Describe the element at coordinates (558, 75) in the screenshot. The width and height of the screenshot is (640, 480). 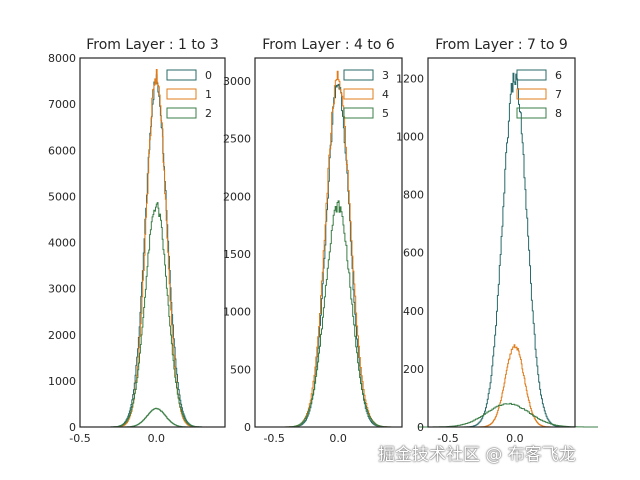
I see `legend-label: 6` at that location.